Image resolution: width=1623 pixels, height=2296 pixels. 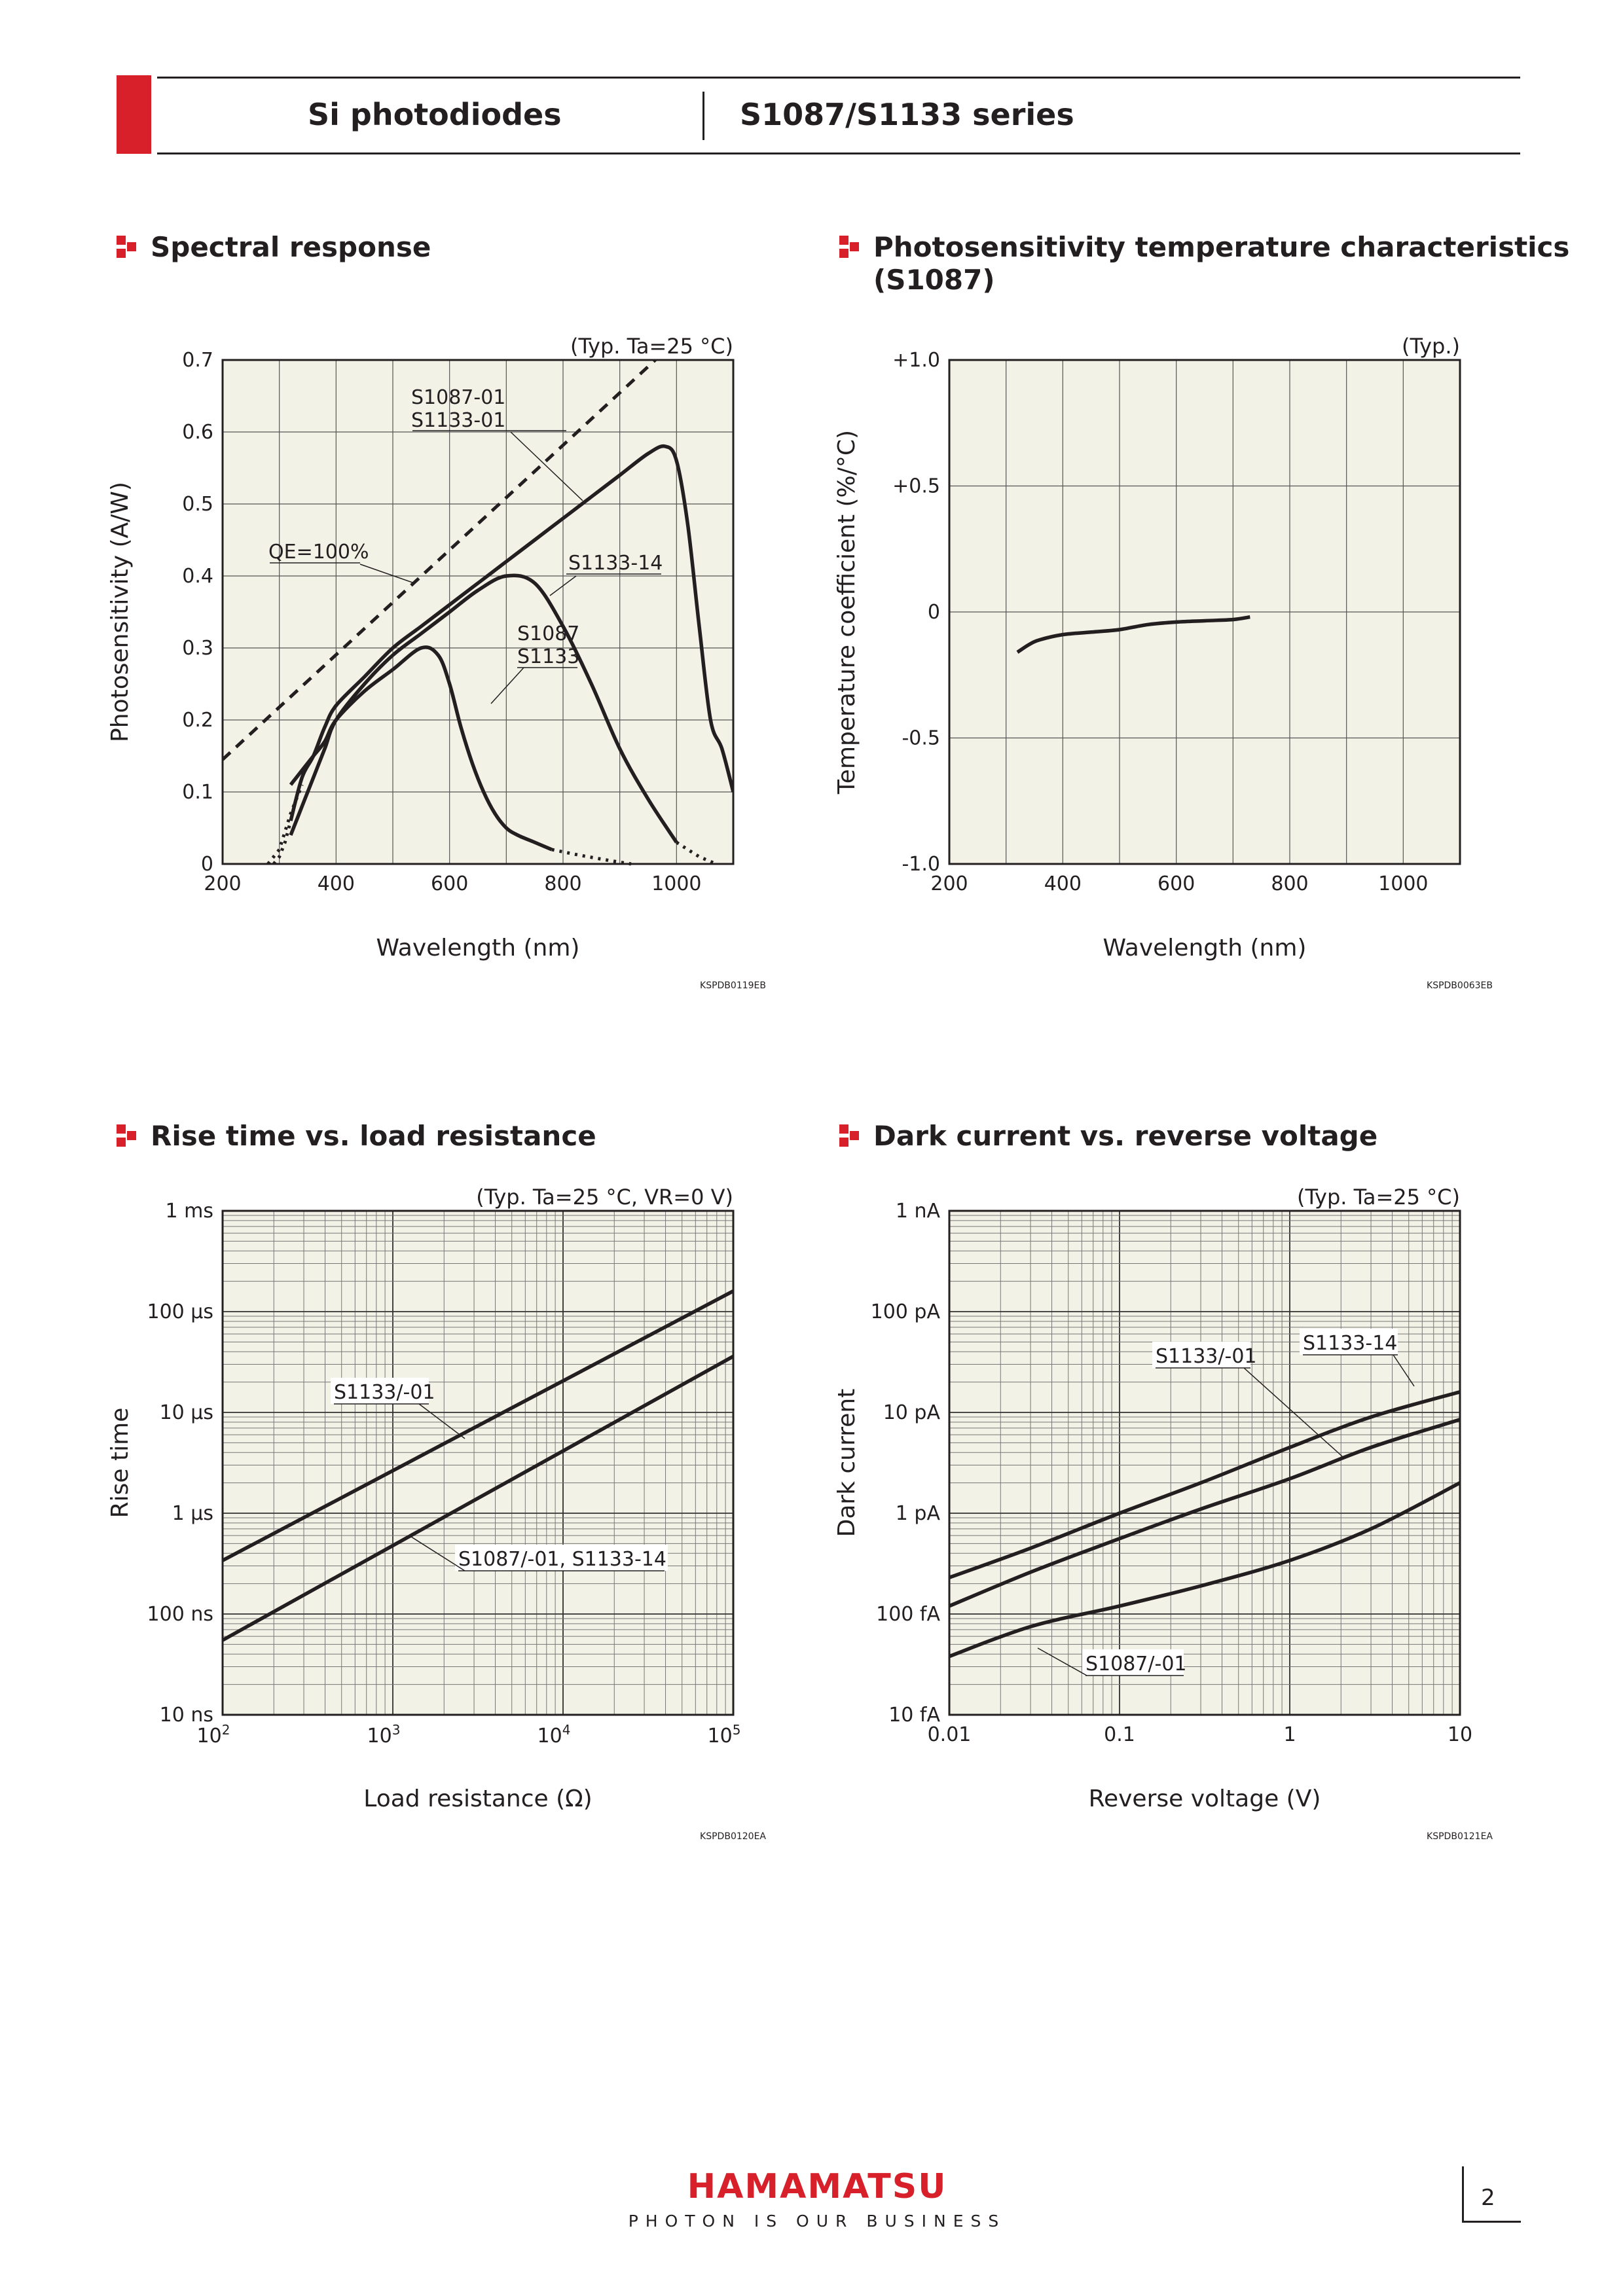 I want to click on brand-tagline: PHOTON IS OUR BUSINESS, so click(x=817, y=2221).